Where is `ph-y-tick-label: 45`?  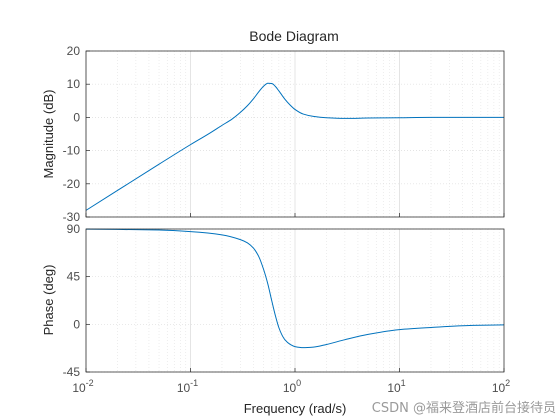 ph-y-tick-label: 45 is located at coordinates (74, 277).